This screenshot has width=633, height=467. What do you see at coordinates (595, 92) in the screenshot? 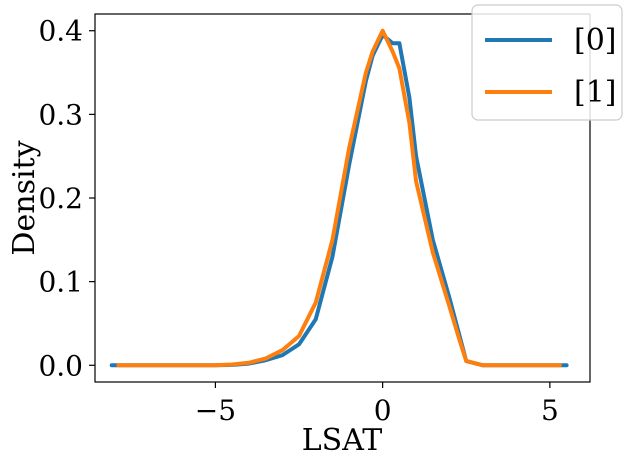
I see `legend-label-1: [1]` at bounding box center [595, 92].